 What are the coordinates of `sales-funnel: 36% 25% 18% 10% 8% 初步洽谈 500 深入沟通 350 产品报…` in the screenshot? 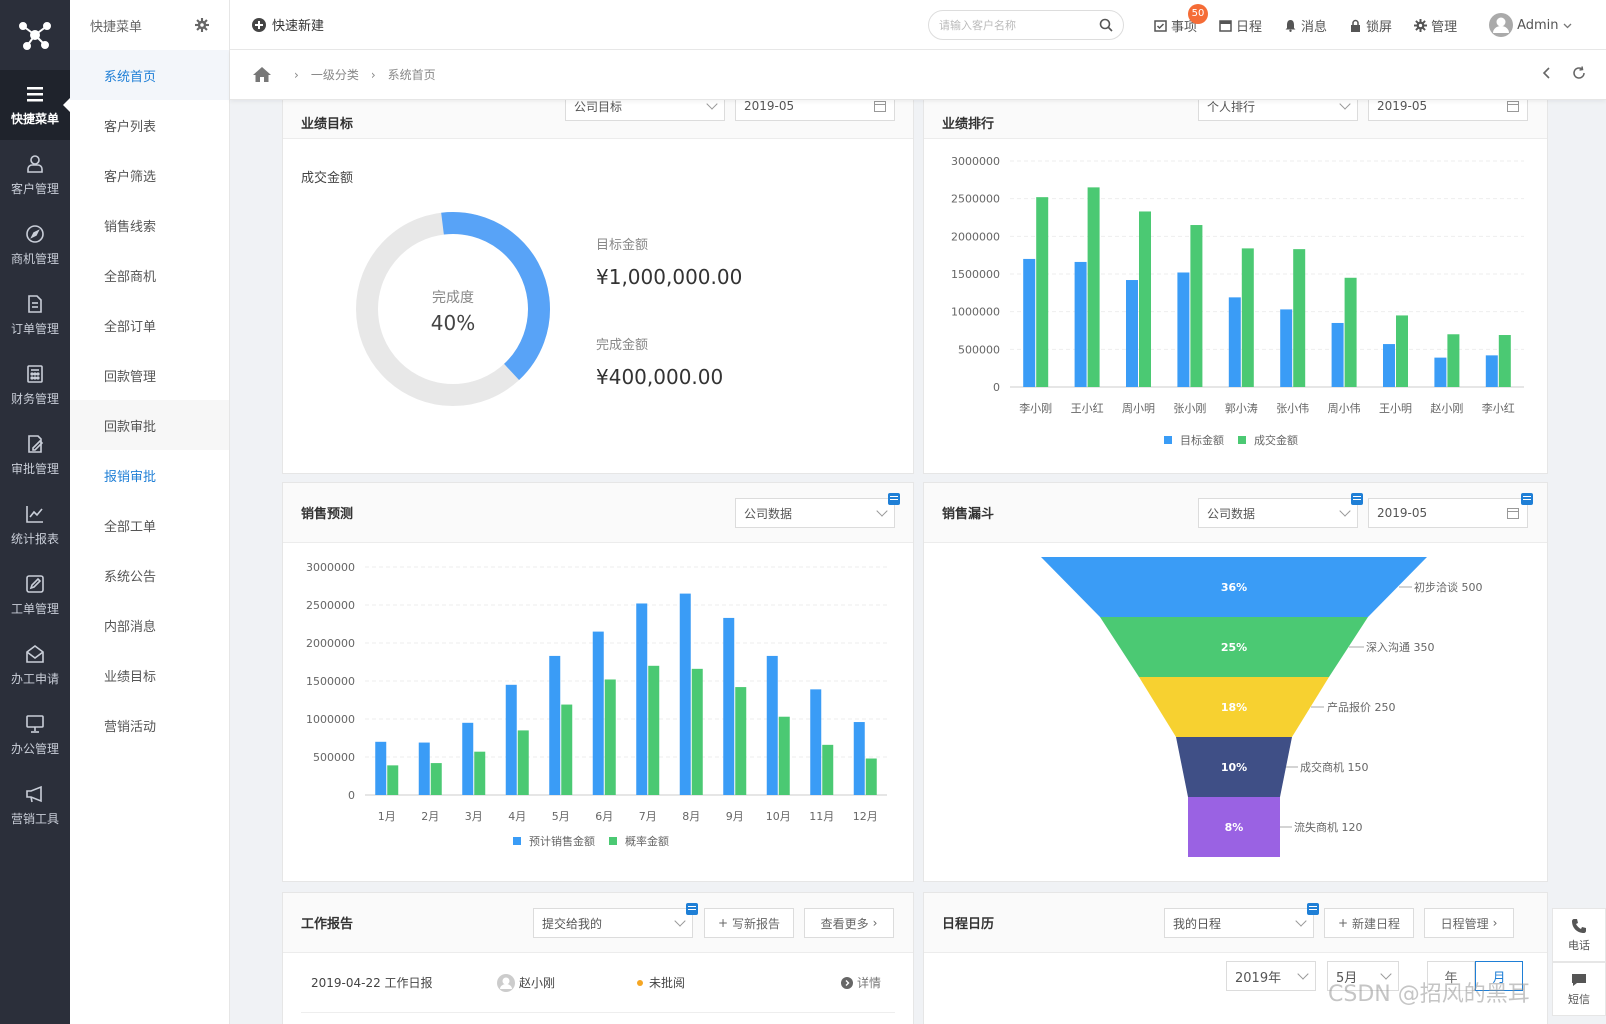 It's located at (1262, 707).